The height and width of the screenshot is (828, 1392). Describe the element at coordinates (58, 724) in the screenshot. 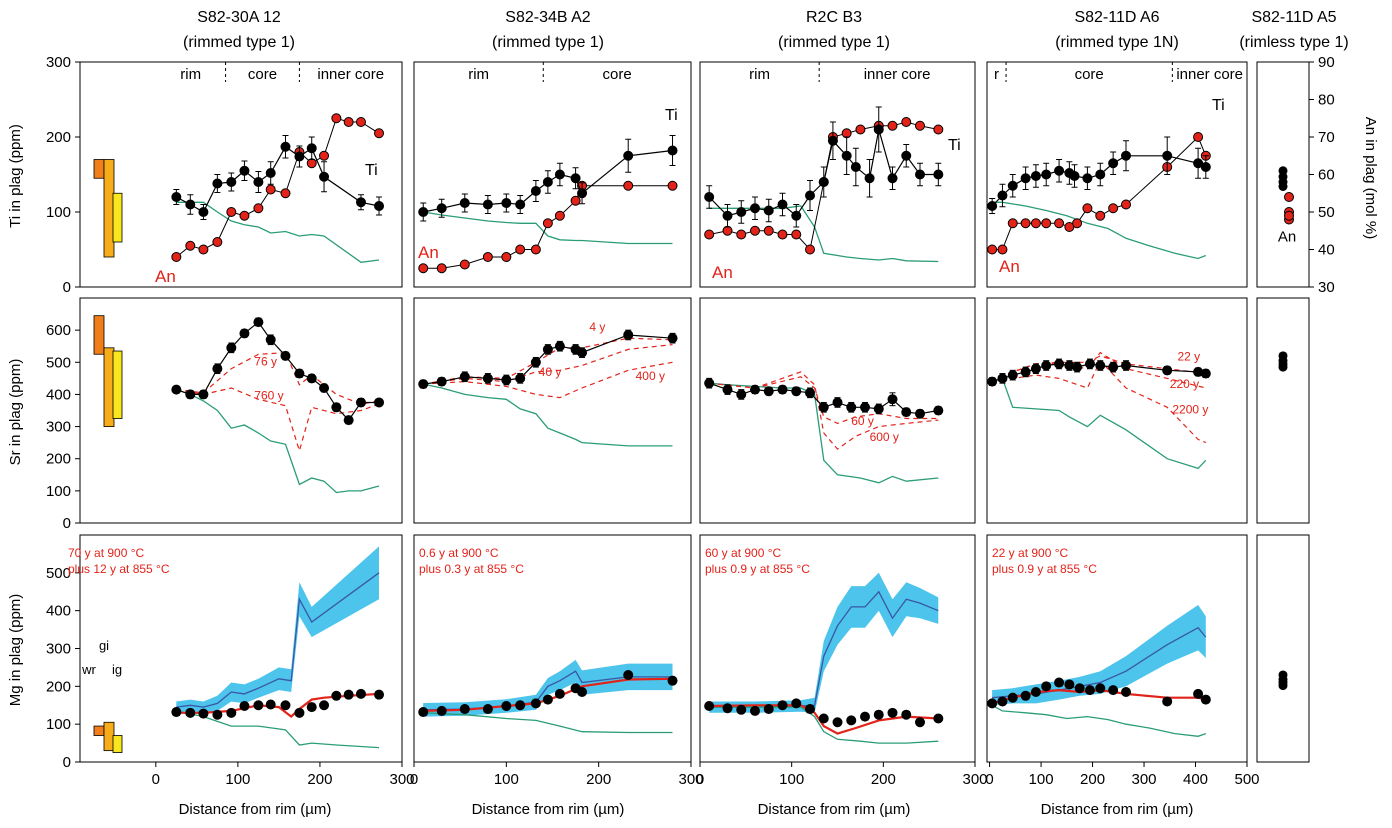

I see `mg-tick-label: 100` at that location.